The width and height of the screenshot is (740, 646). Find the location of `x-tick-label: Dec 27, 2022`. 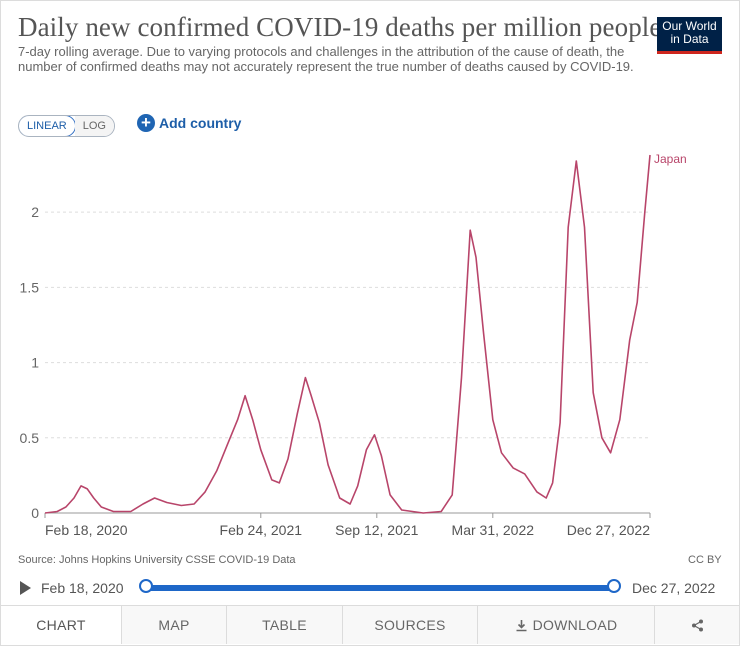

x-tick-label: Dec 27, 2022 is located at coordinates (608, 530).